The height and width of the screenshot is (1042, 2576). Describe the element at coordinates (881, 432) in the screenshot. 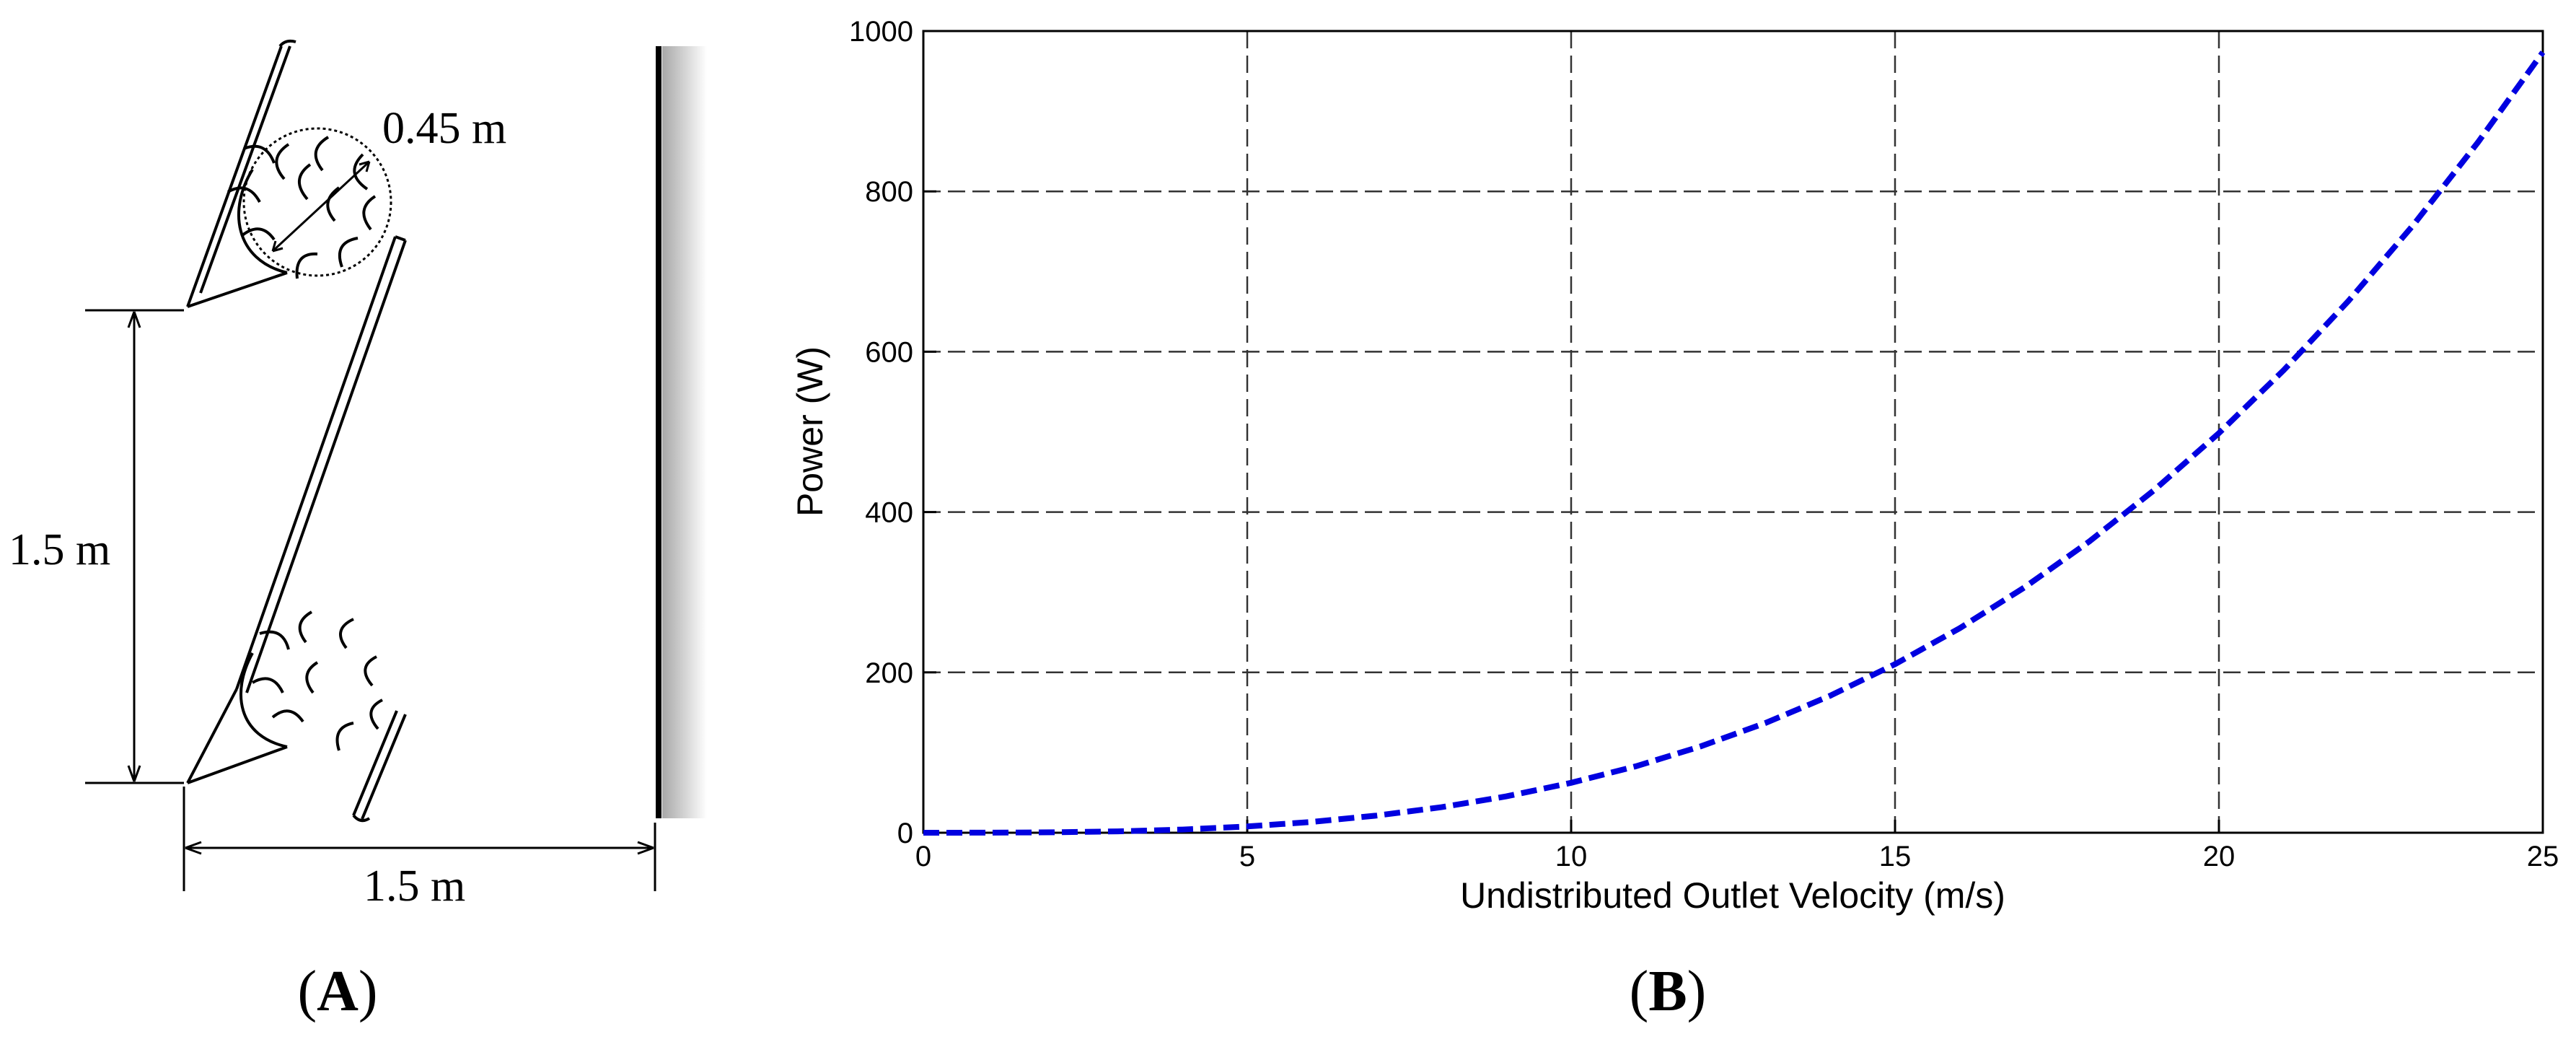

I see `y-tick-labels: 0 200 400 600 800 1000` at that location.